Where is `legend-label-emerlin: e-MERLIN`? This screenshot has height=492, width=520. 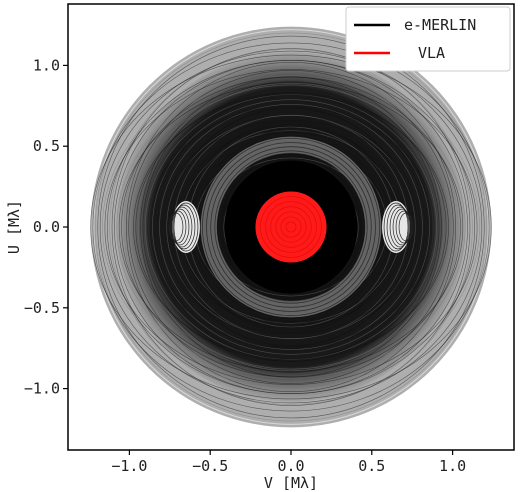 legend-label-emerlin: e-MERLIN is located at coordinates (440, 25).